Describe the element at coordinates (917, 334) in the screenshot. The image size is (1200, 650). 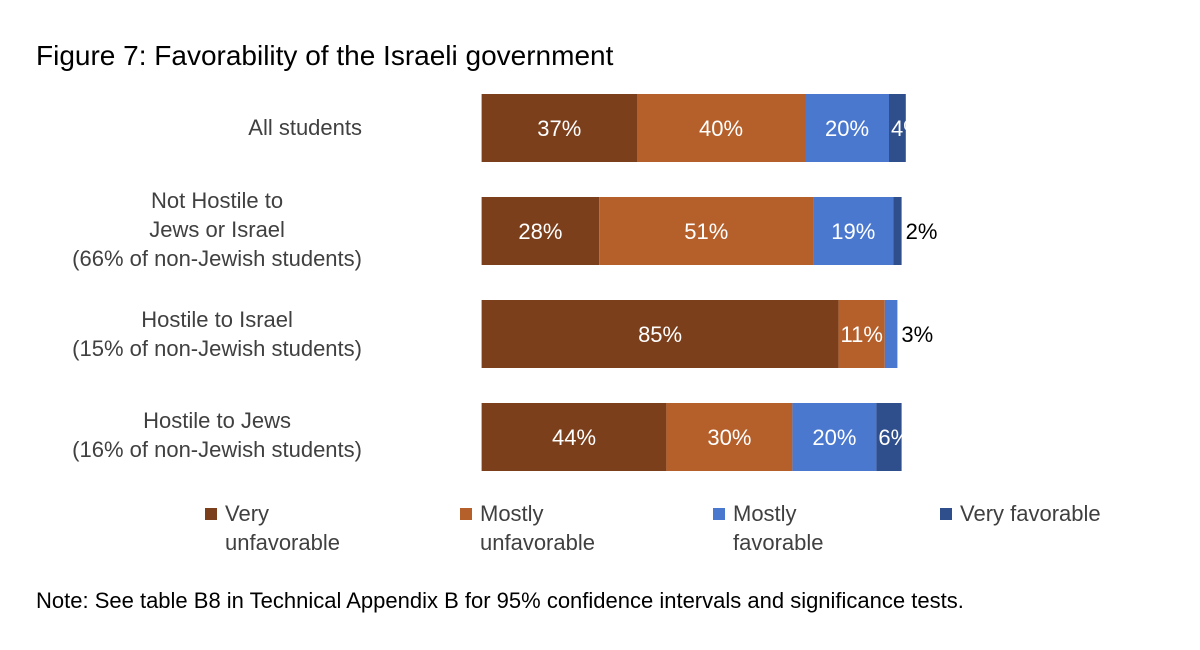
I see `outside-label-3: 3%` at that location.